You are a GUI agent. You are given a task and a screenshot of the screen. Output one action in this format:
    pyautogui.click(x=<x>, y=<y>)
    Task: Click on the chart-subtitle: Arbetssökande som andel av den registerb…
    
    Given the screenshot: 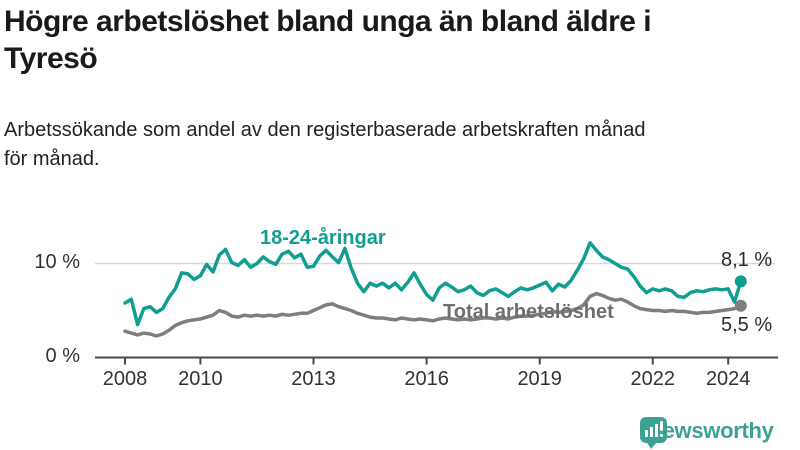 What is the action you would take?
    pyautogui.click(x=398, y=145)
    